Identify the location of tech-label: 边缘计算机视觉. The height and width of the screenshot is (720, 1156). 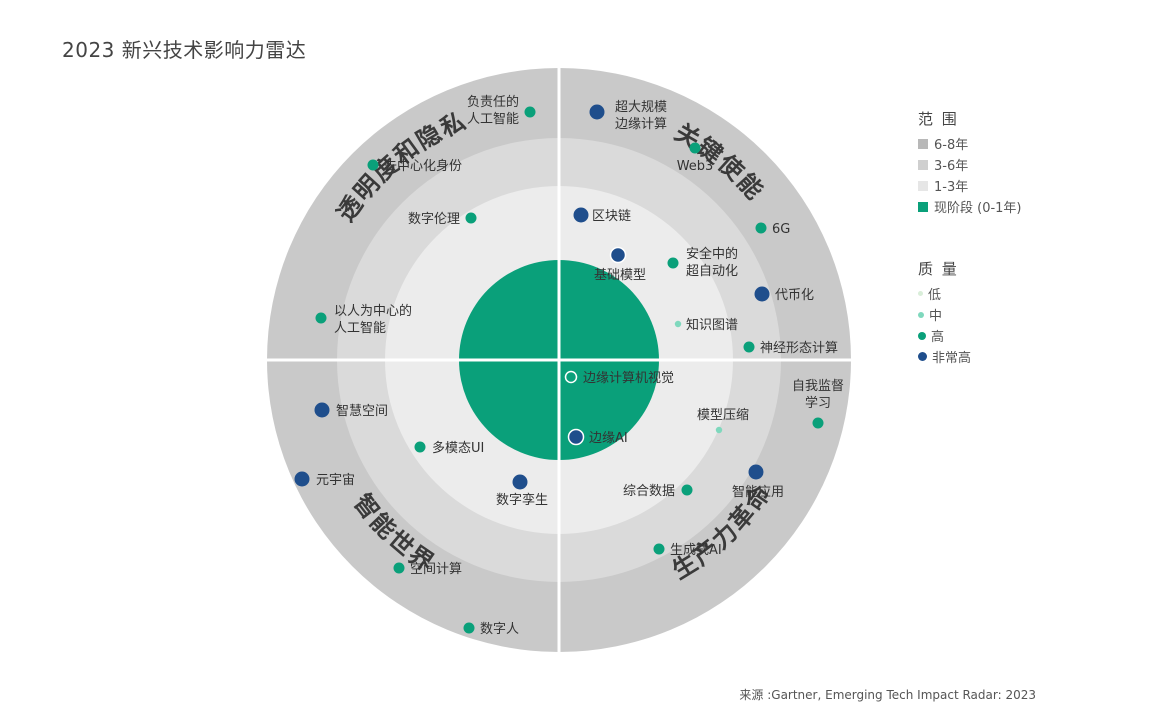
(628, 378).